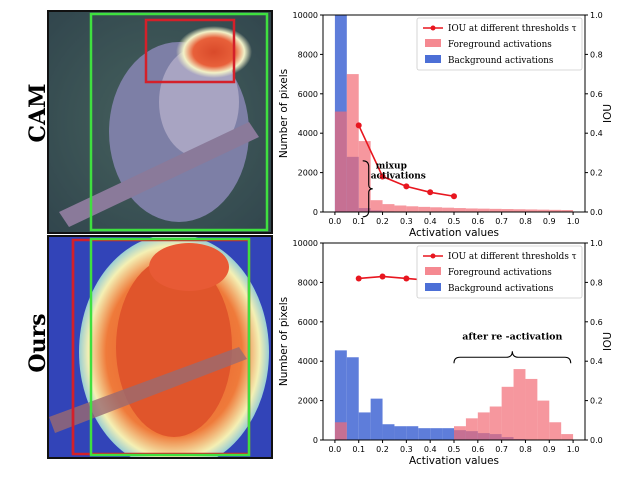 The width and height of the screenshot is (623, 479). I want to click on cam-pred-box, so click(190, 51).